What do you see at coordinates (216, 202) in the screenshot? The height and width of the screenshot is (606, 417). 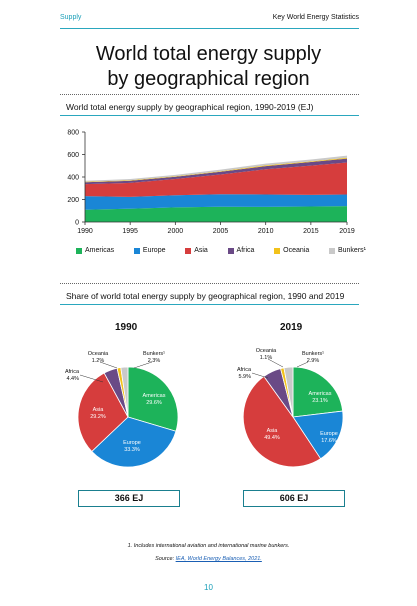 I see `area-series-europe` at bounding box center [216, 202].